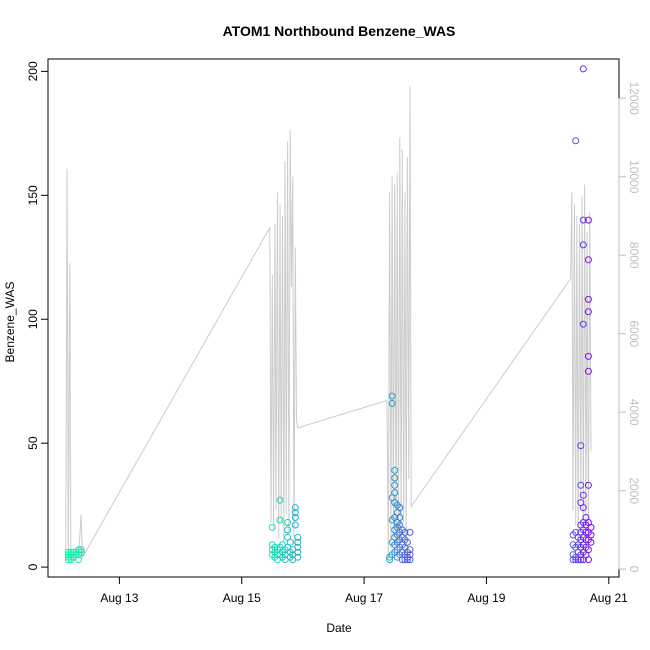  Describe the element at coordinates (242, 598) in the screenshot. I see `x-tick-label: Aug 15` at that location.